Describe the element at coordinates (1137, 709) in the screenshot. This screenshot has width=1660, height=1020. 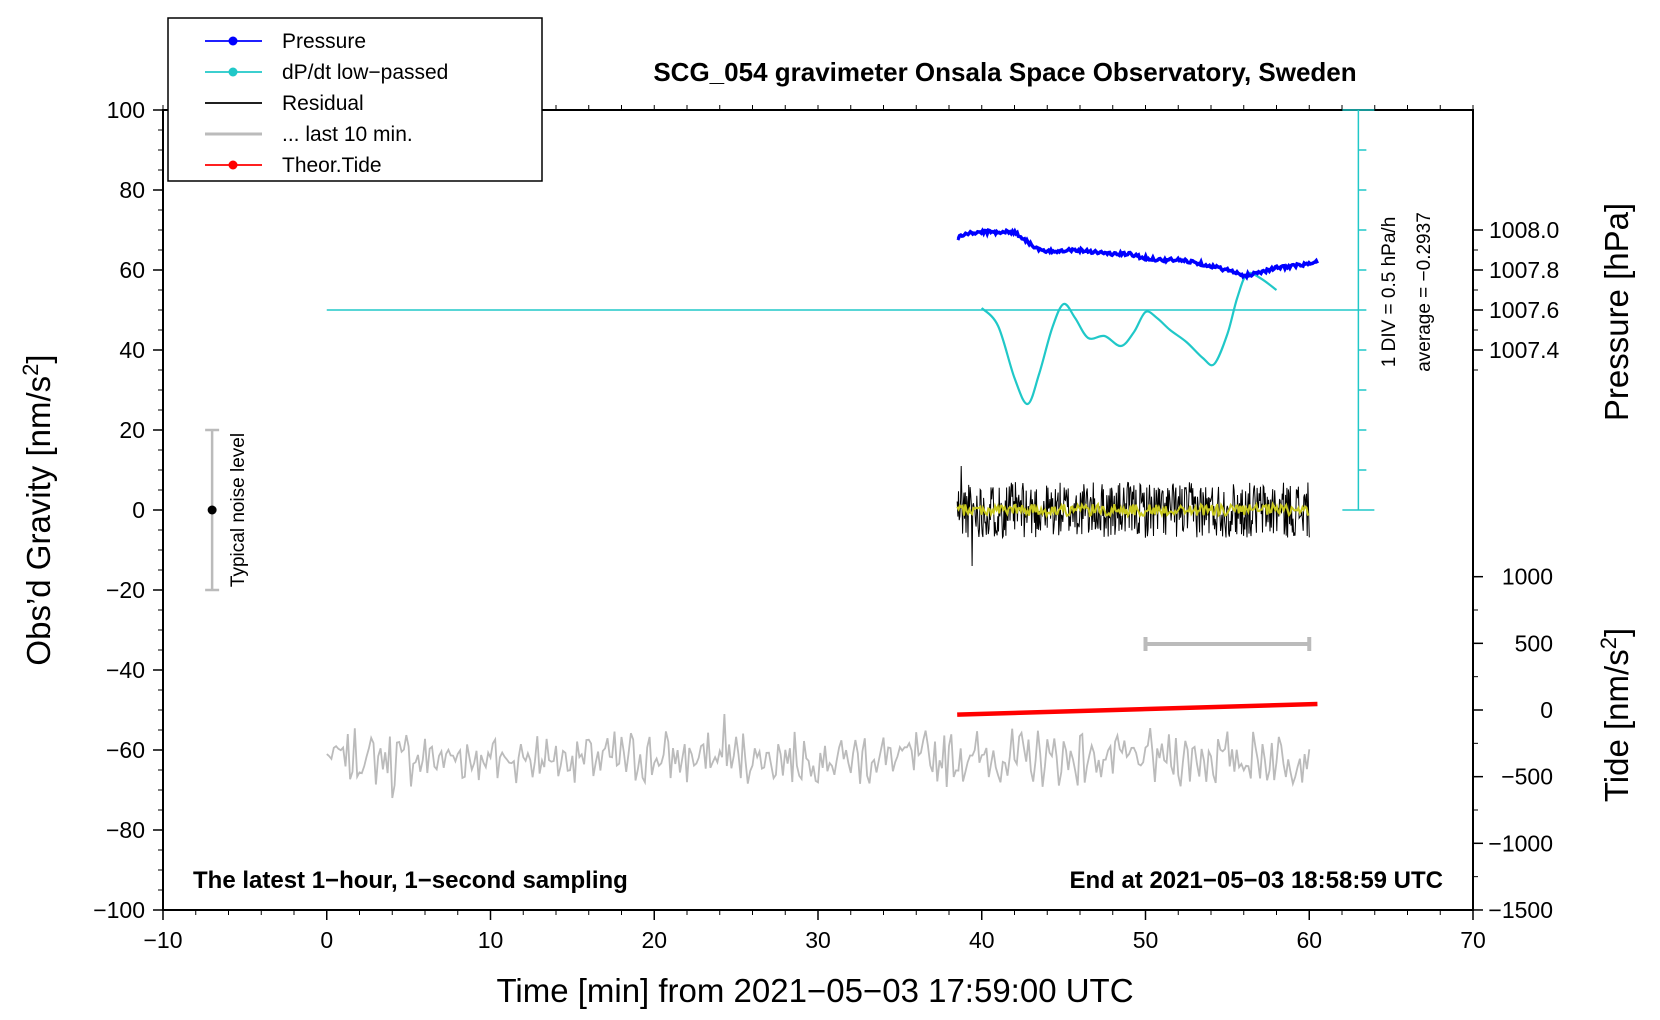
I see `series-theor-tide` at that location.